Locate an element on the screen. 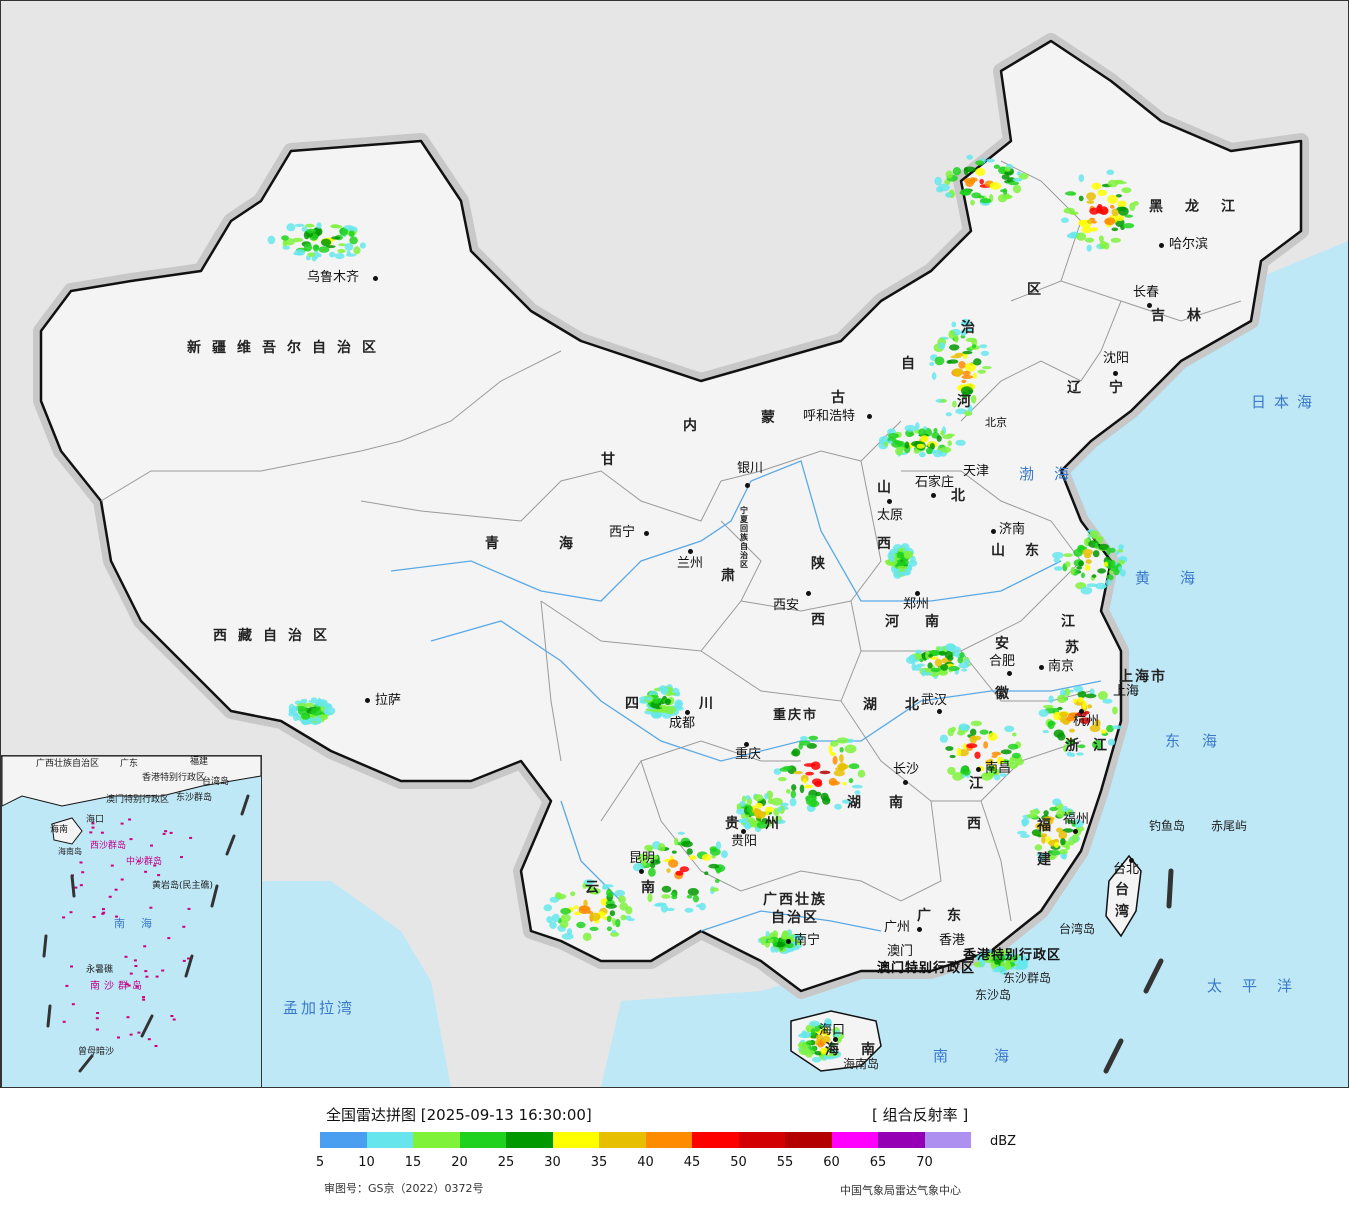  city-urumqi: 乌鲁木齐 is located at coordinates (333, 277).